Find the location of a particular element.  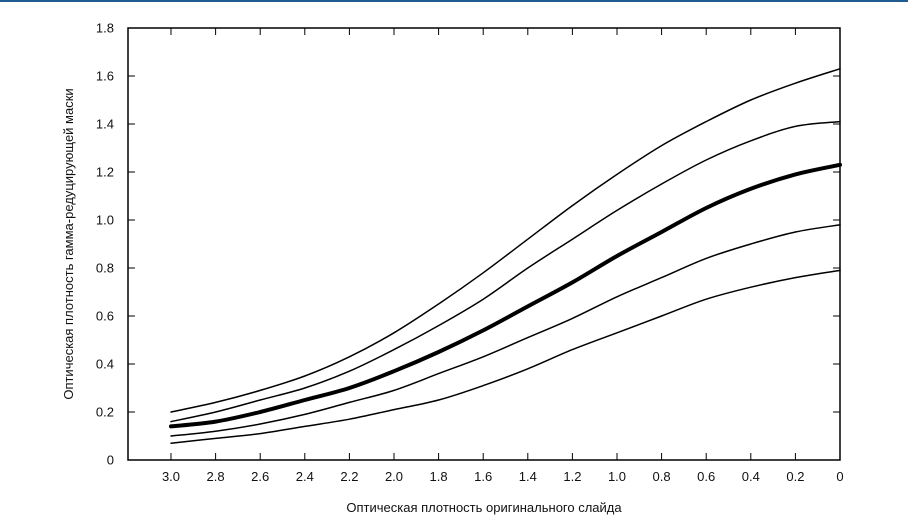

x-tick-label: 0.8 is located at coordinates (662, 476).